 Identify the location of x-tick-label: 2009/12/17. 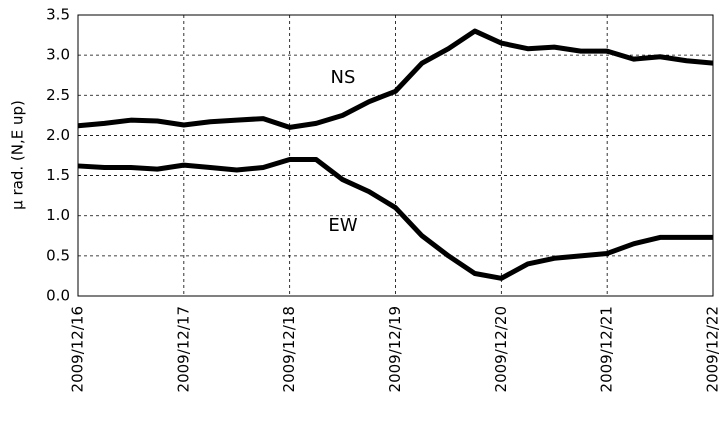
(183, 349).